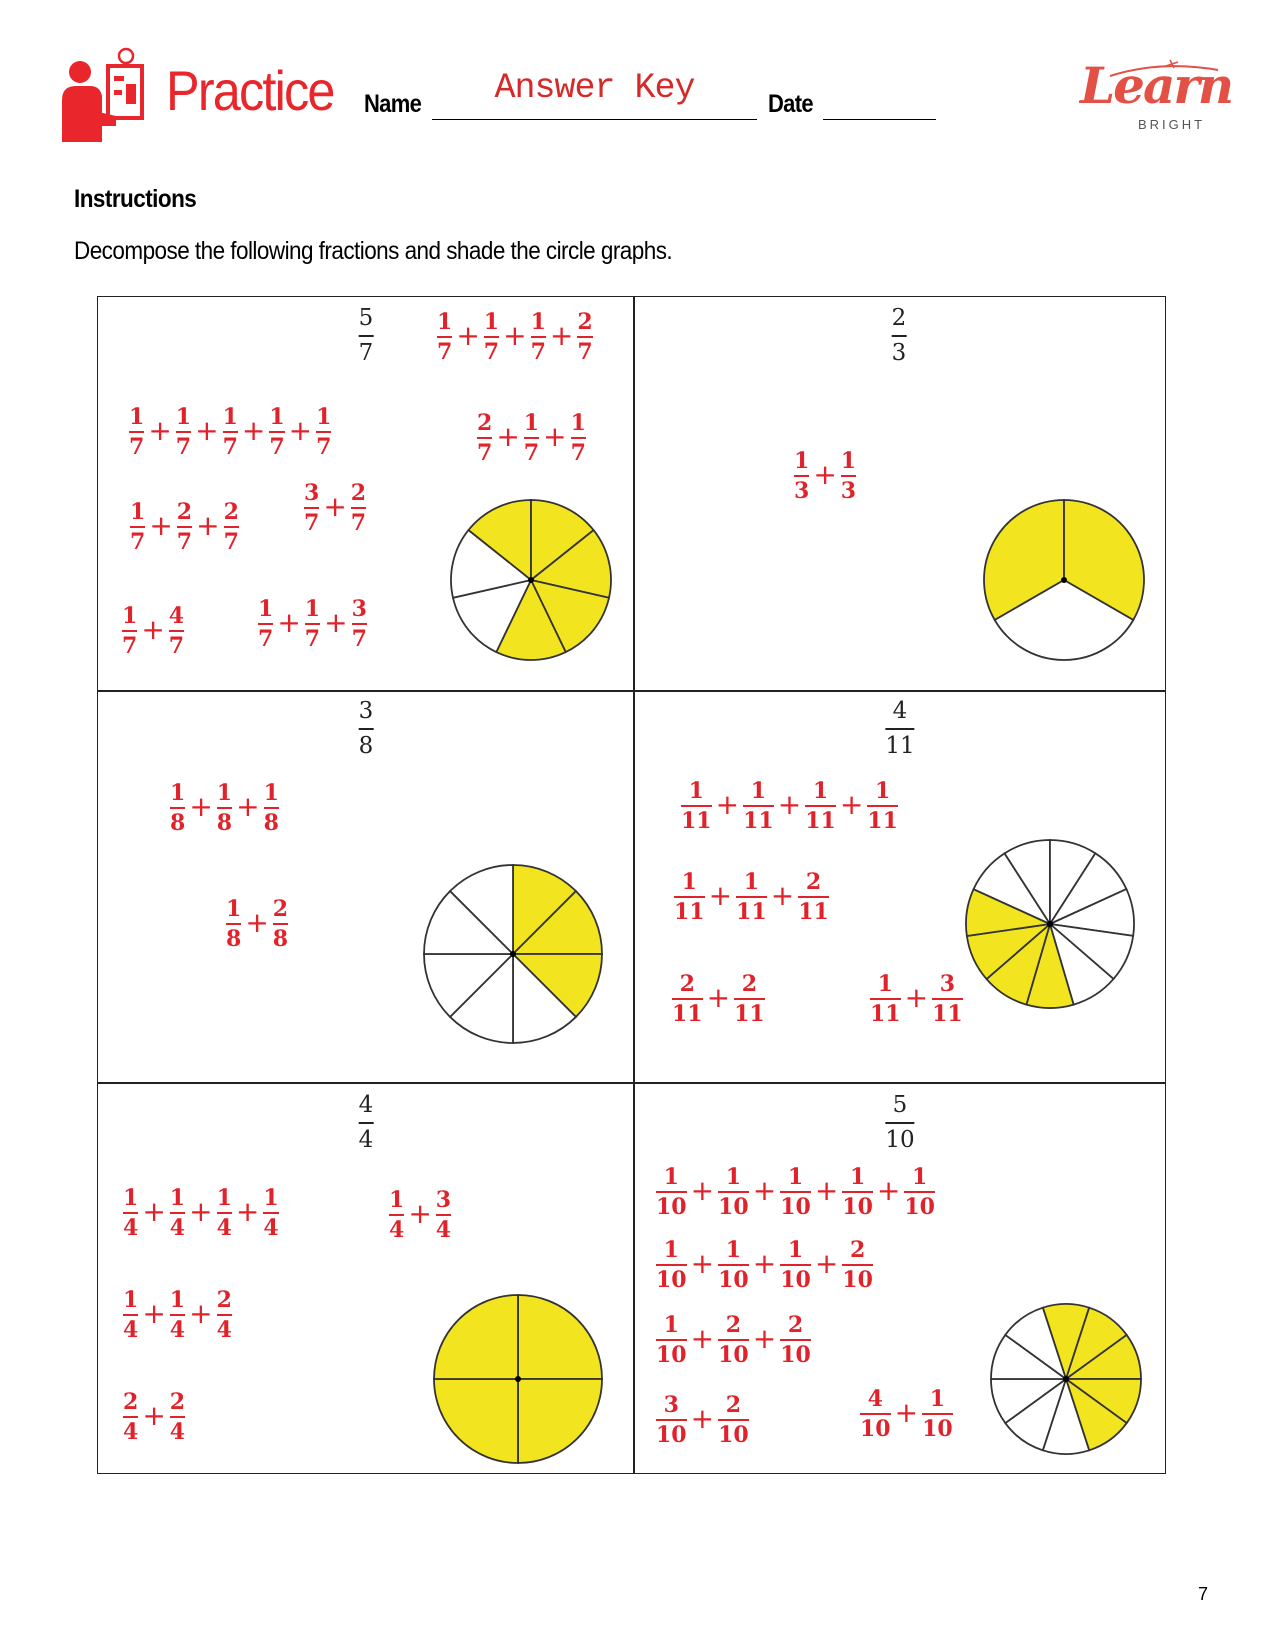 The height and width of the screenshot is (1650, 1275). Describe the element at coordinates (230, 432) in the screenshot. I see `decomposition-answer: 1 7 +1 7 +1 7 +1 7 +1 7` at that location.